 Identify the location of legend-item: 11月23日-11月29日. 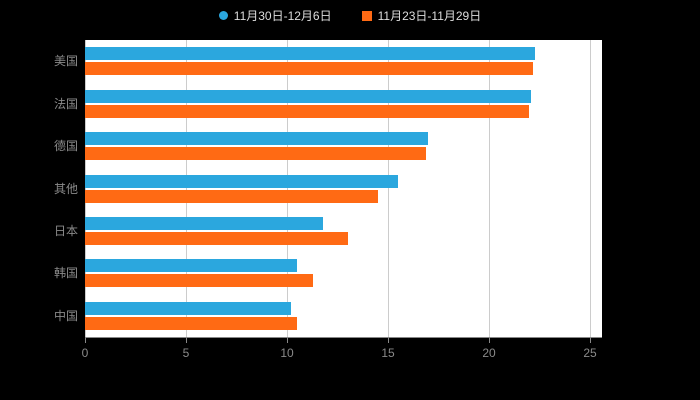
(421, 15).